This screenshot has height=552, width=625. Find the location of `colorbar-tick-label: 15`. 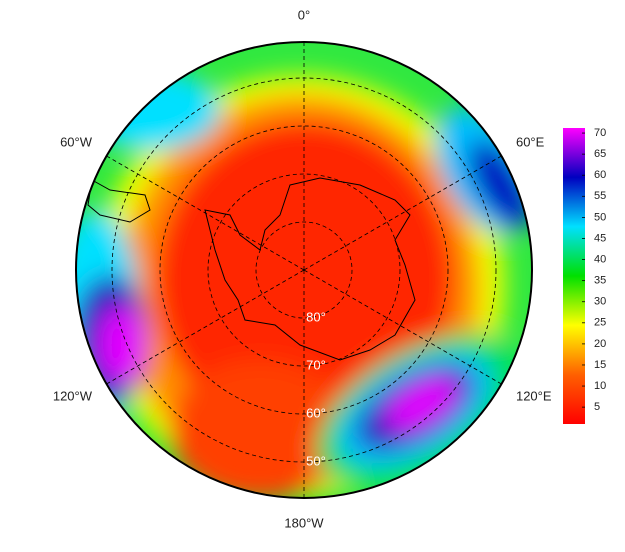

colorbar-tick-label: 15 is located at coordinates (600, 365).